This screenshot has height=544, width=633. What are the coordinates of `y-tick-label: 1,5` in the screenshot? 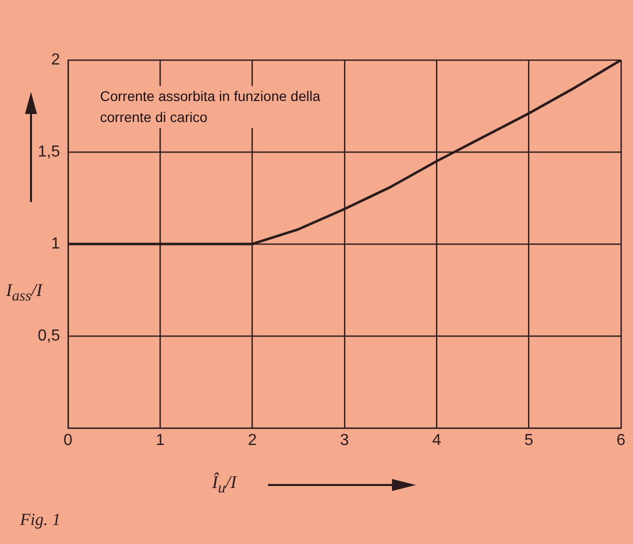 It's located at (49, 151).